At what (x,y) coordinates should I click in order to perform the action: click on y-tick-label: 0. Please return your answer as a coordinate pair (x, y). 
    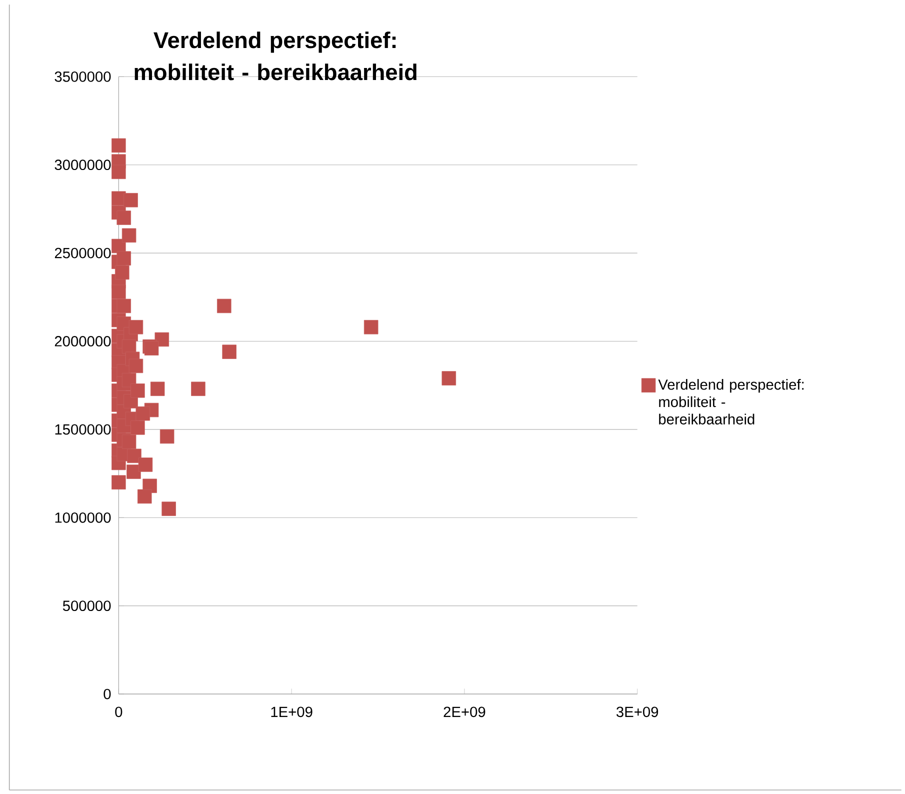
    Looking at the image, I should click on (107, 694).